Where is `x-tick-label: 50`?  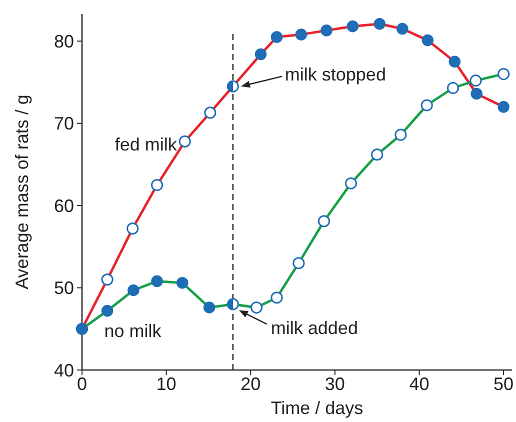 x-tick-label: 50 is located at coordinates (504, 384).